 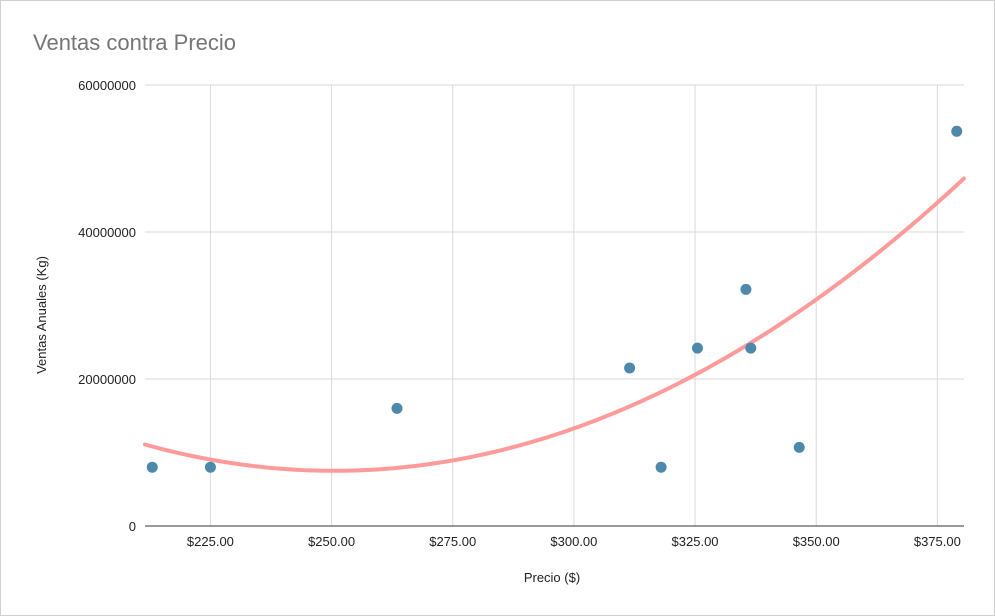 What do you see at coordinates (41, 315) in the screenshot?
I see `y-axis-label: Ventas Anuales (Kg)` at bounding box center [41, 315].